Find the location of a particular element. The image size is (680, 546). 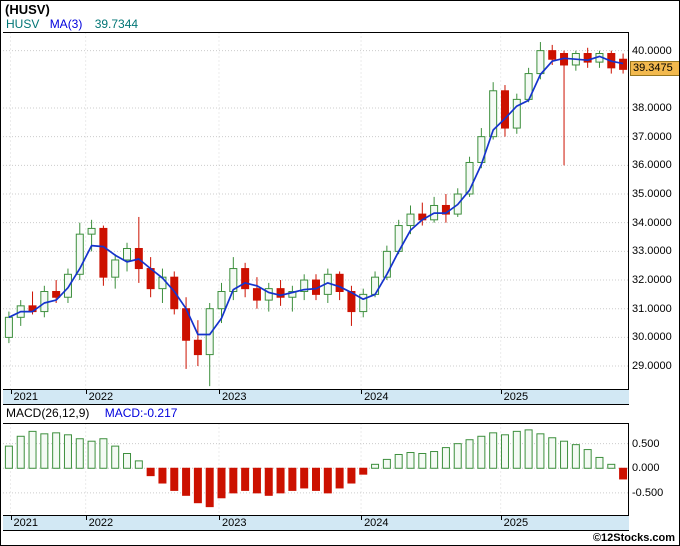

macd-legend: MACD(26,12,9) MACD:-0.217 is located at coordinates (91, 413).